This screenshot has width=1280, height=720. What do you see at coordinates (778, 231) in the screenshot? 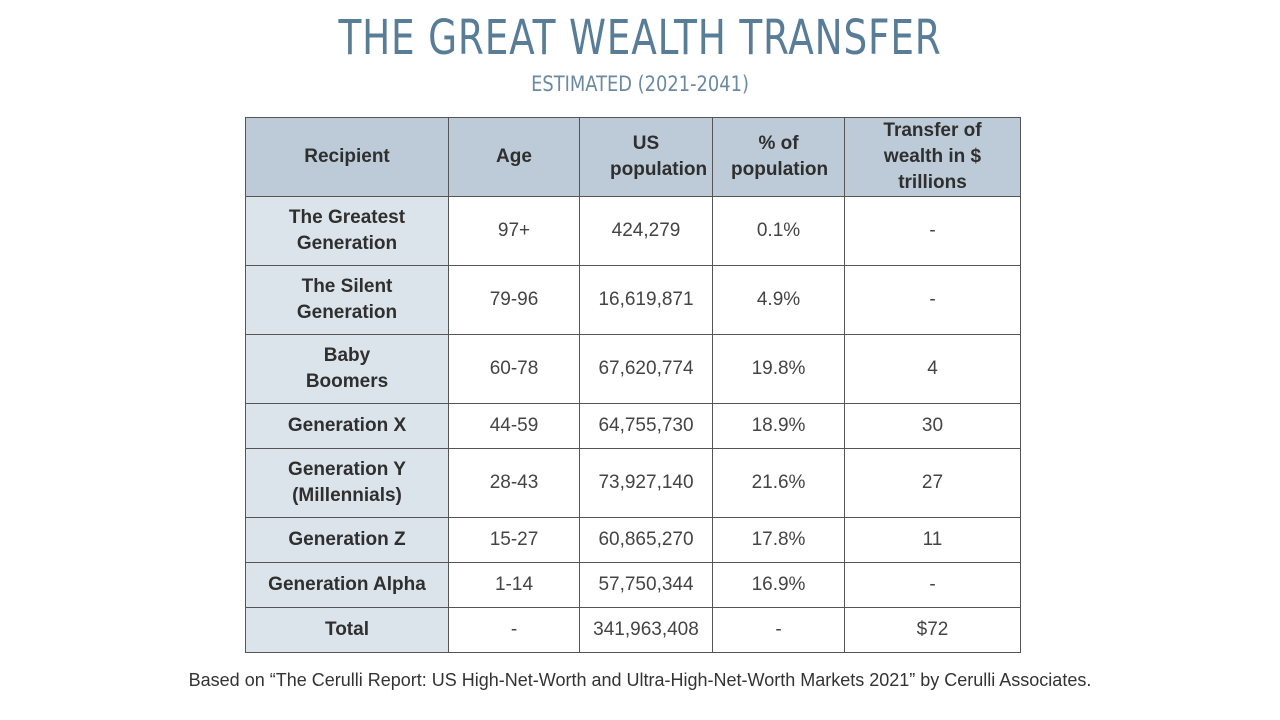
I see `cell-percent: 0.1%` at bounding box center [778, 231].